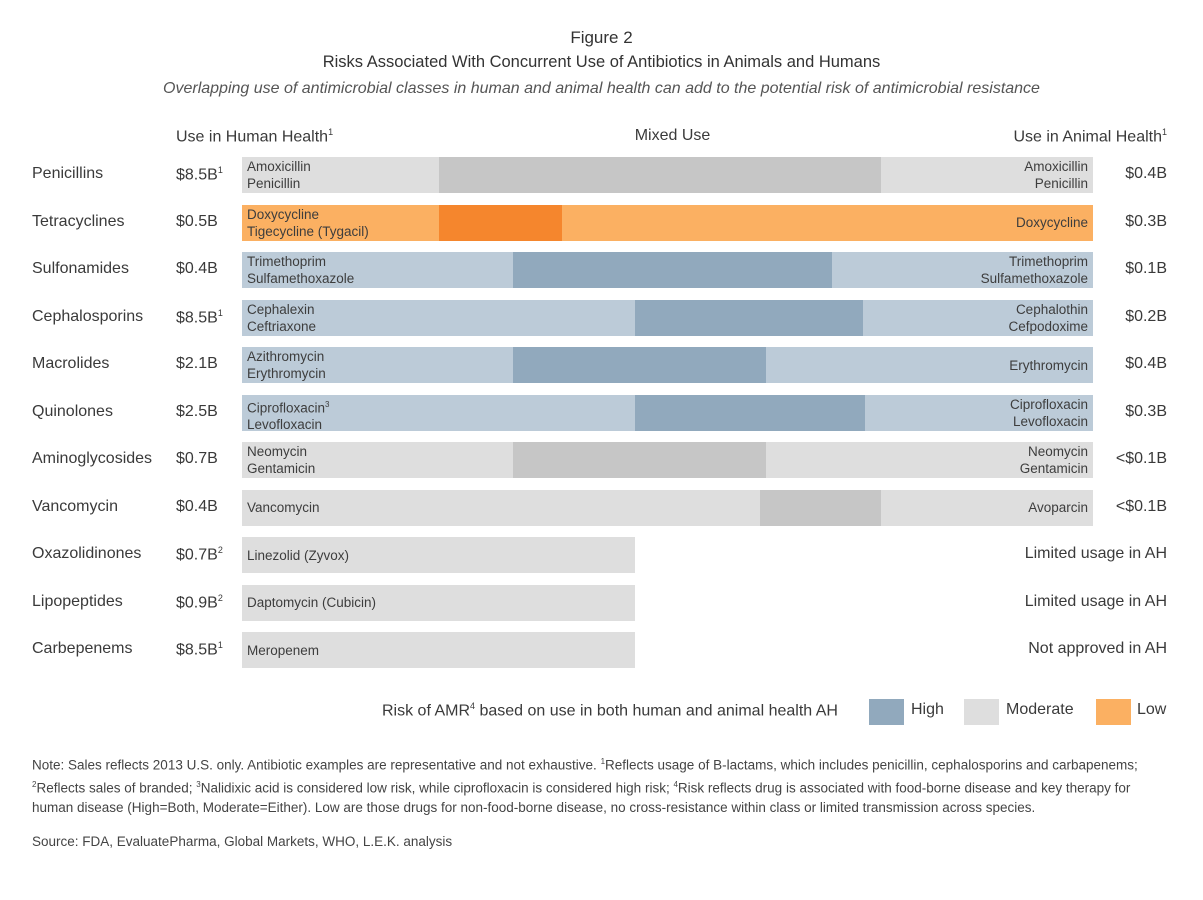 The image size is (1203, 900). Describe the element at coordinates (286, 373) in the screenshot. I see `drug-name: Erythromycin` at that location.